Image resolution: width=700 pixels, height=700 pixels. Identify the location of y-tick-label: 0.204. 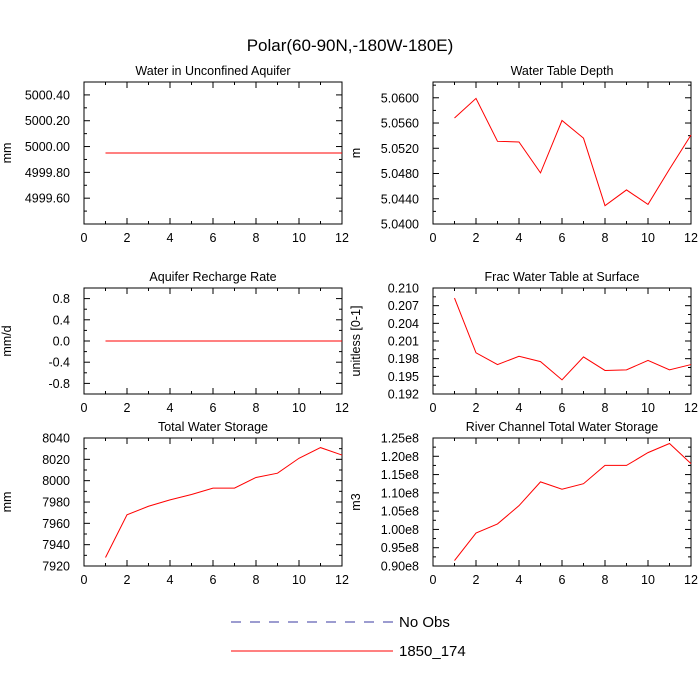
(403, 324).